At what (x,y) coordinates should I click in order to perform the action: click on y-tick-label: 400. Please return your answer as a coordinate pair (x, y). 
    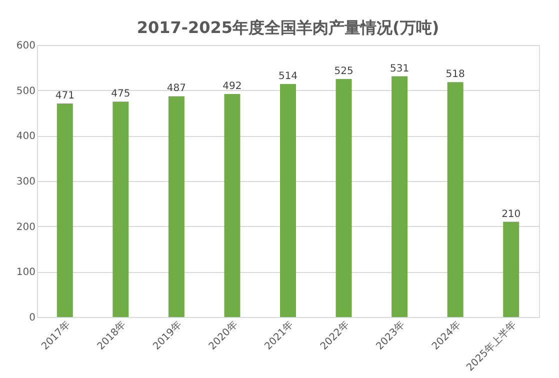
    Looking at the image, I should click on (26, 136).